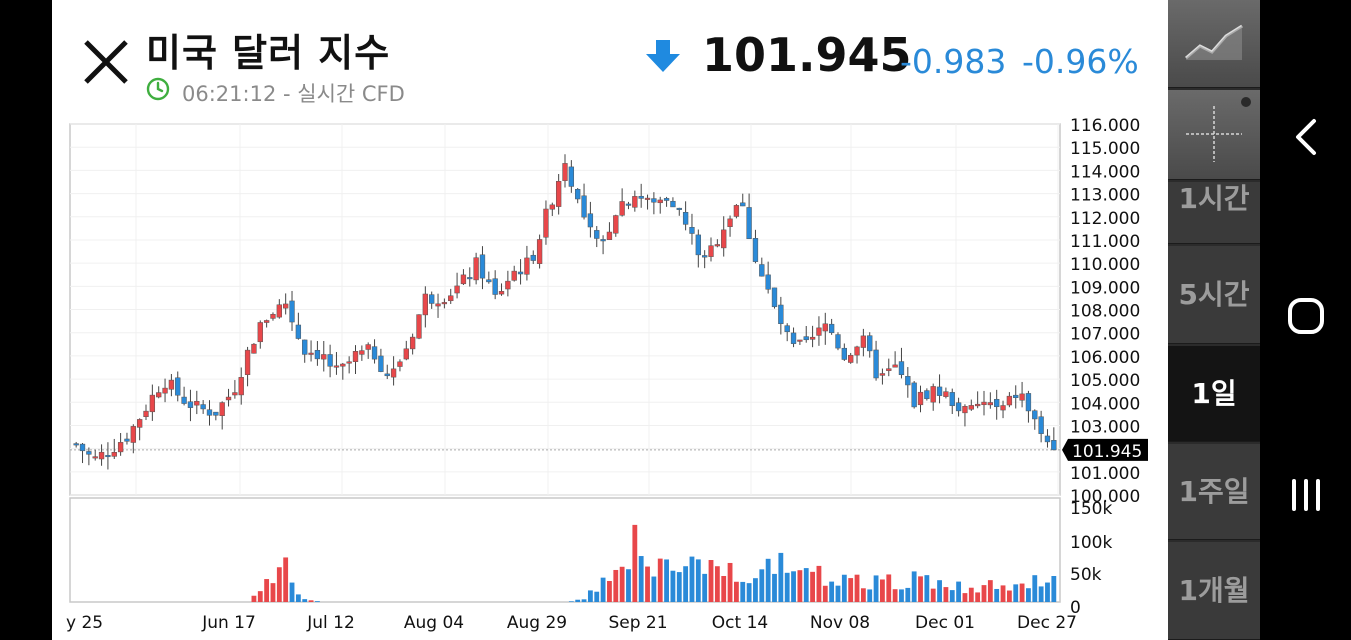  Describe the element at coordinates (1107, 452) in the screenshot. I see `current-price-label: 101.945` at that location.